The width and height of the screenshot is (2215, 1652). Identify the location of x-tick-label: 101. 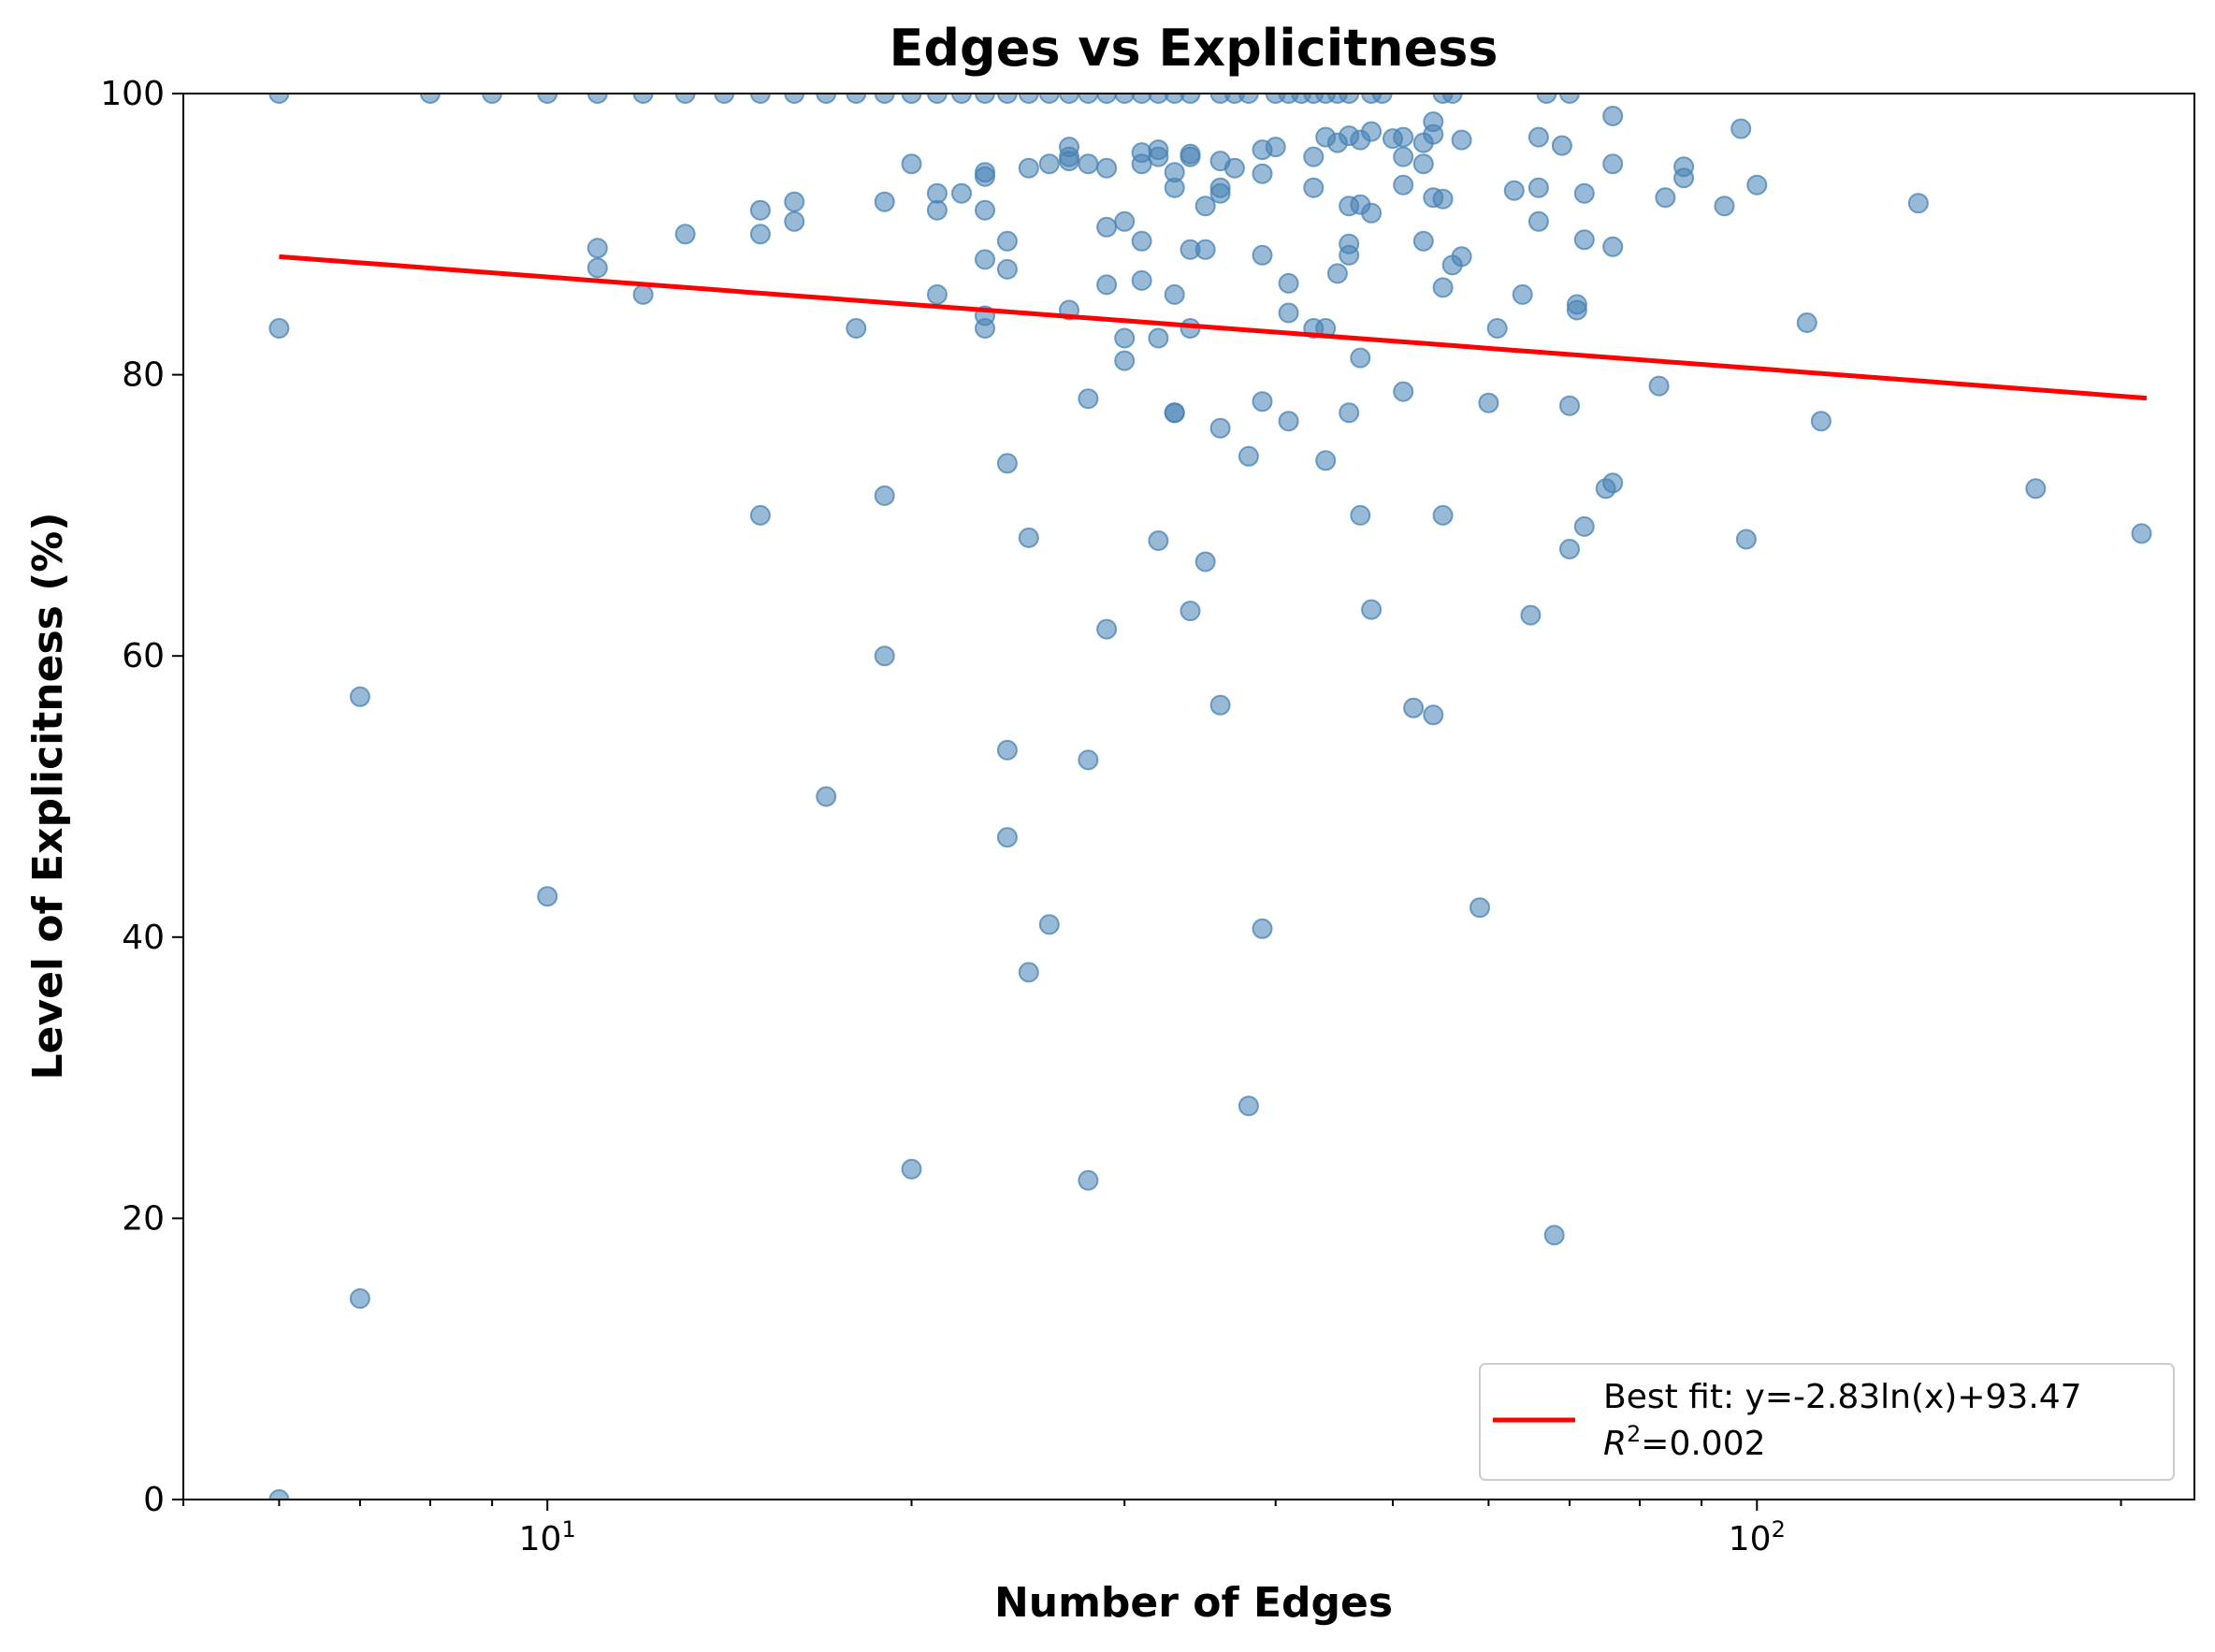
(547, 1537).